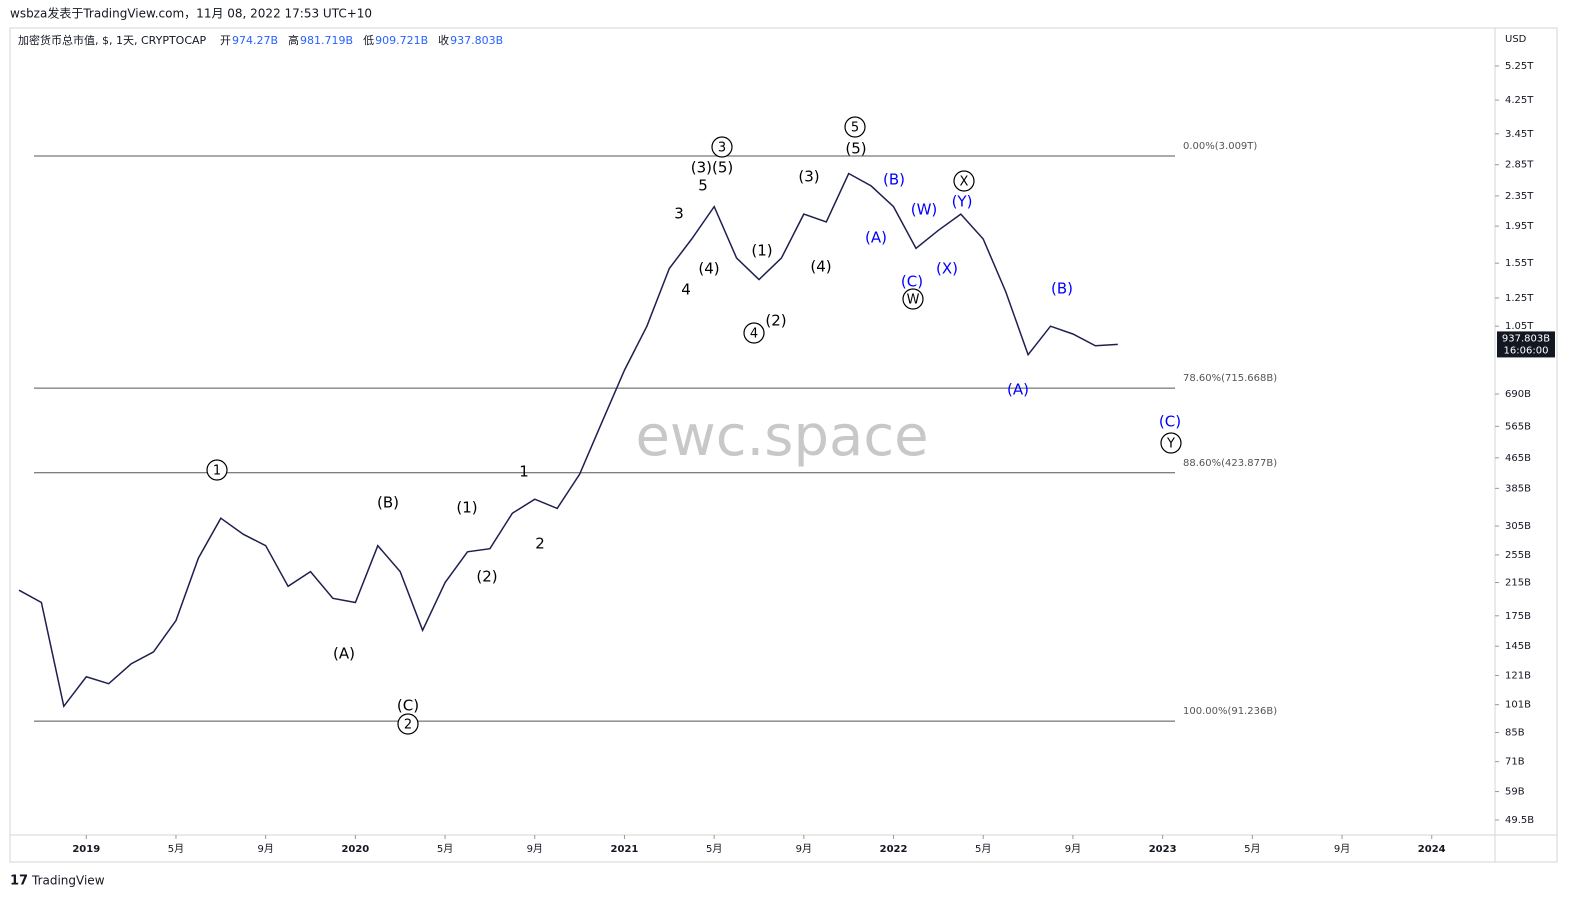 This screenshot has width=1595, height=913. What do you see at coordinates (255, 40) in the screenshot?
I see `ohlc-value: 974.27B` at bounding box center [255, 40].